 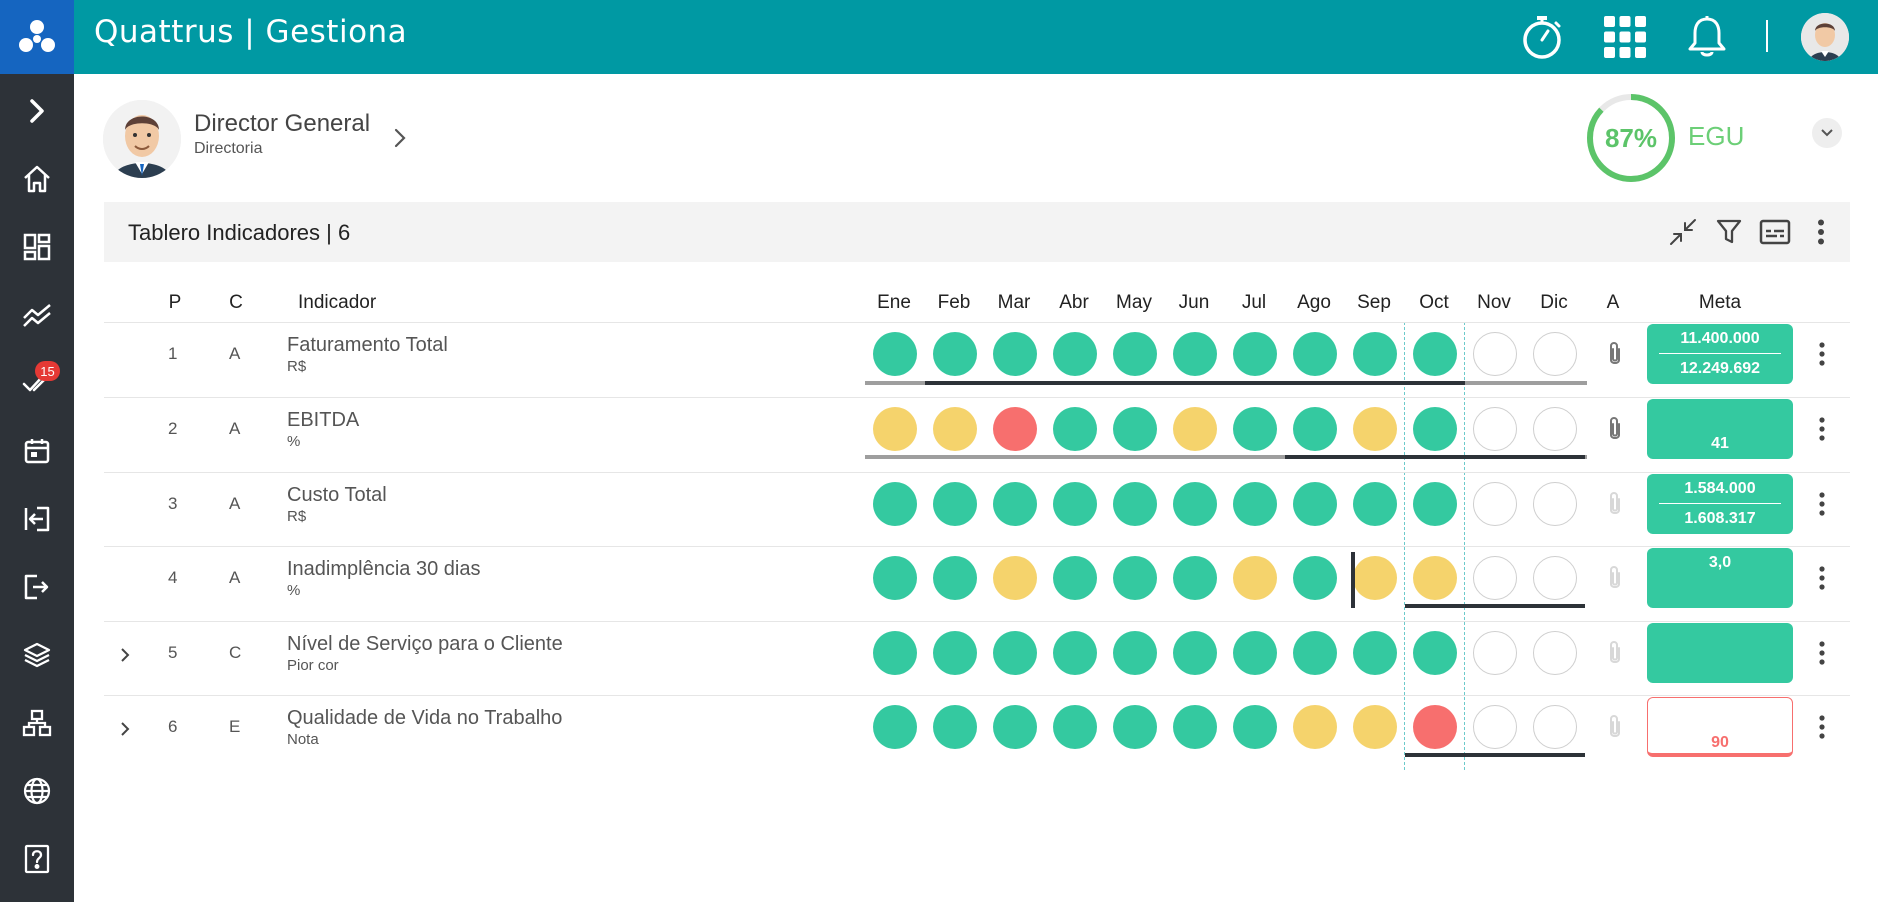 What do you see at coordinates (37, 247) in the screenshot?
I see `dashboard-icon` at bounding box center [37, 247].